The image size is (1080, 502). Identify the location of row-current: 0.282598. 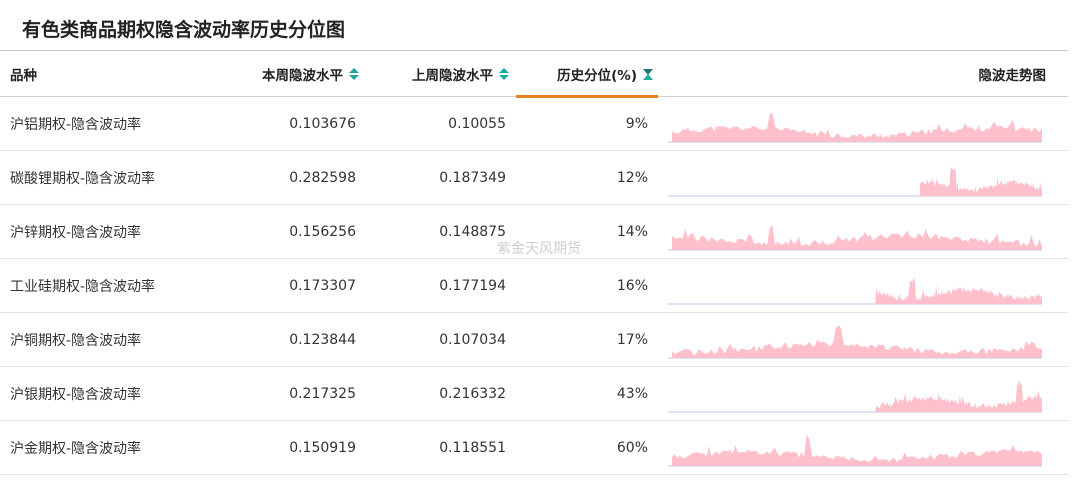
(322, 177).